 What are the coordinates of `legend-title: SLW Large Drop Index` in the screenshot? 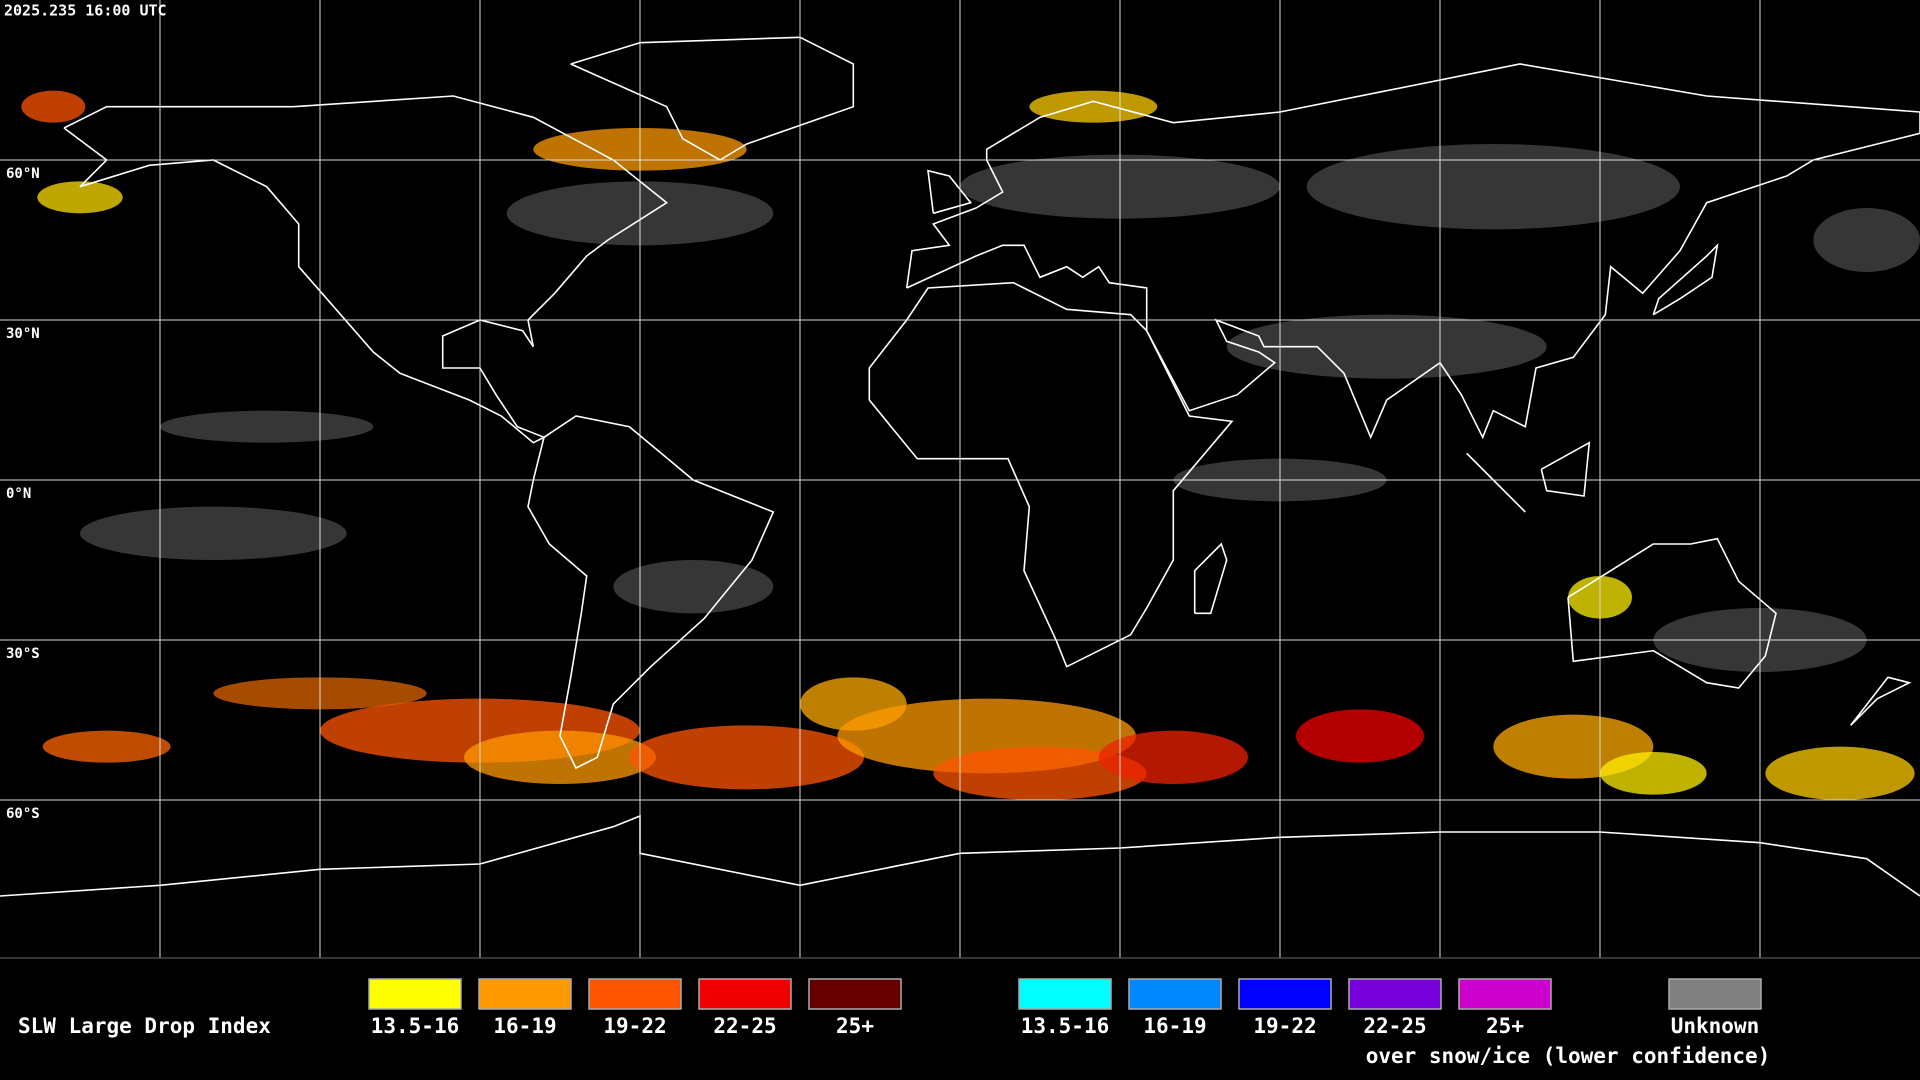 It's located at (144, 1026).